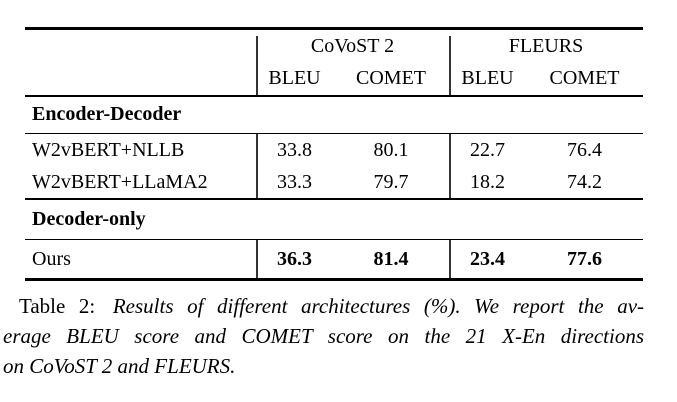 Image resolution: width=677 pixels, height=402 pixels. What do you see at coordinates (294, 78) in the screenshot?
I see `covost2-bleu-header: BLEU` at bounding box center [294, 78].